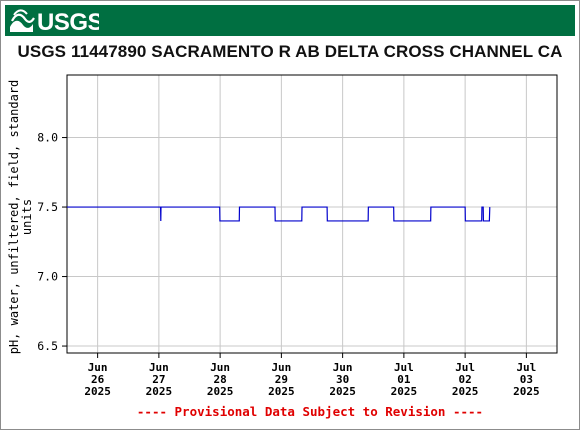 The image size is (580, 430). I want to click on x-tick-label-line: 30, so click(342, 379).